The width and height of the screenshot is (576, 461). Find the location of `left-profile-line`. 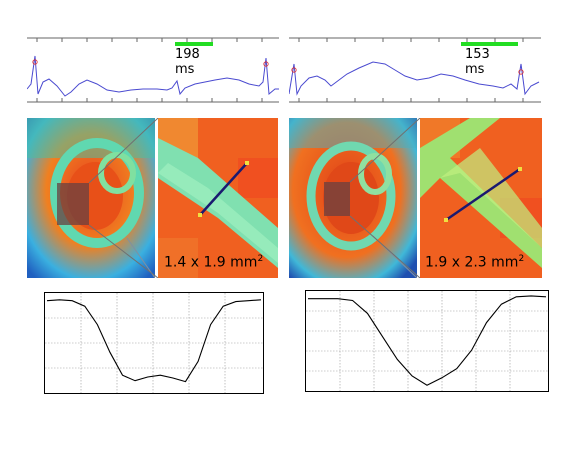

left-profile-line is located at coordinates (223, 189).